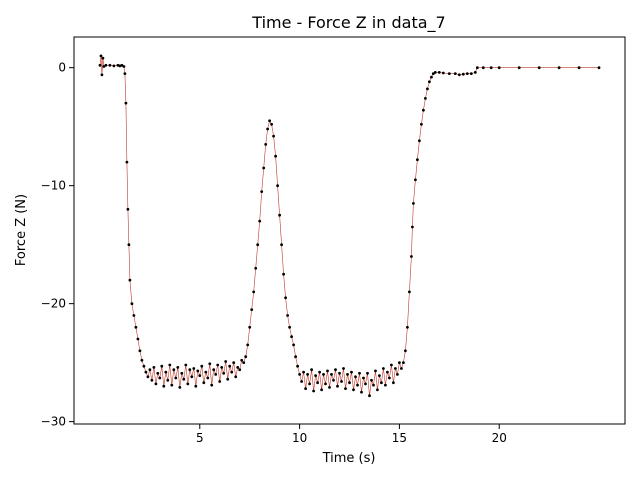  Describe the element at coordinates (349, 458) in the screenshot. I see `x-axis-label: Time (s)` at that location.